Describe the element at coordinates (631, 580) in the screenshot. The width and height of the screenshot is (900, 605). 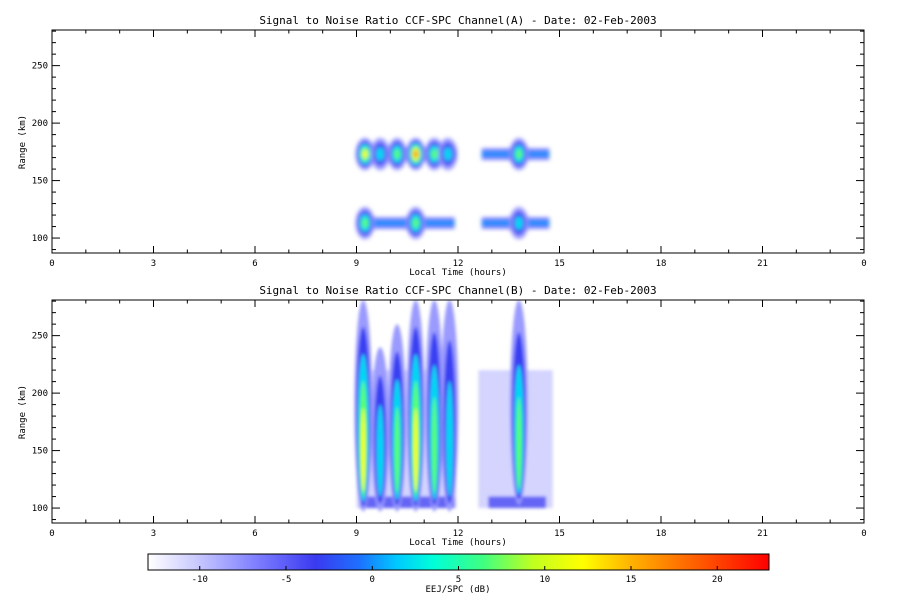
I see `colorbar-tick-label: 15` at that location.